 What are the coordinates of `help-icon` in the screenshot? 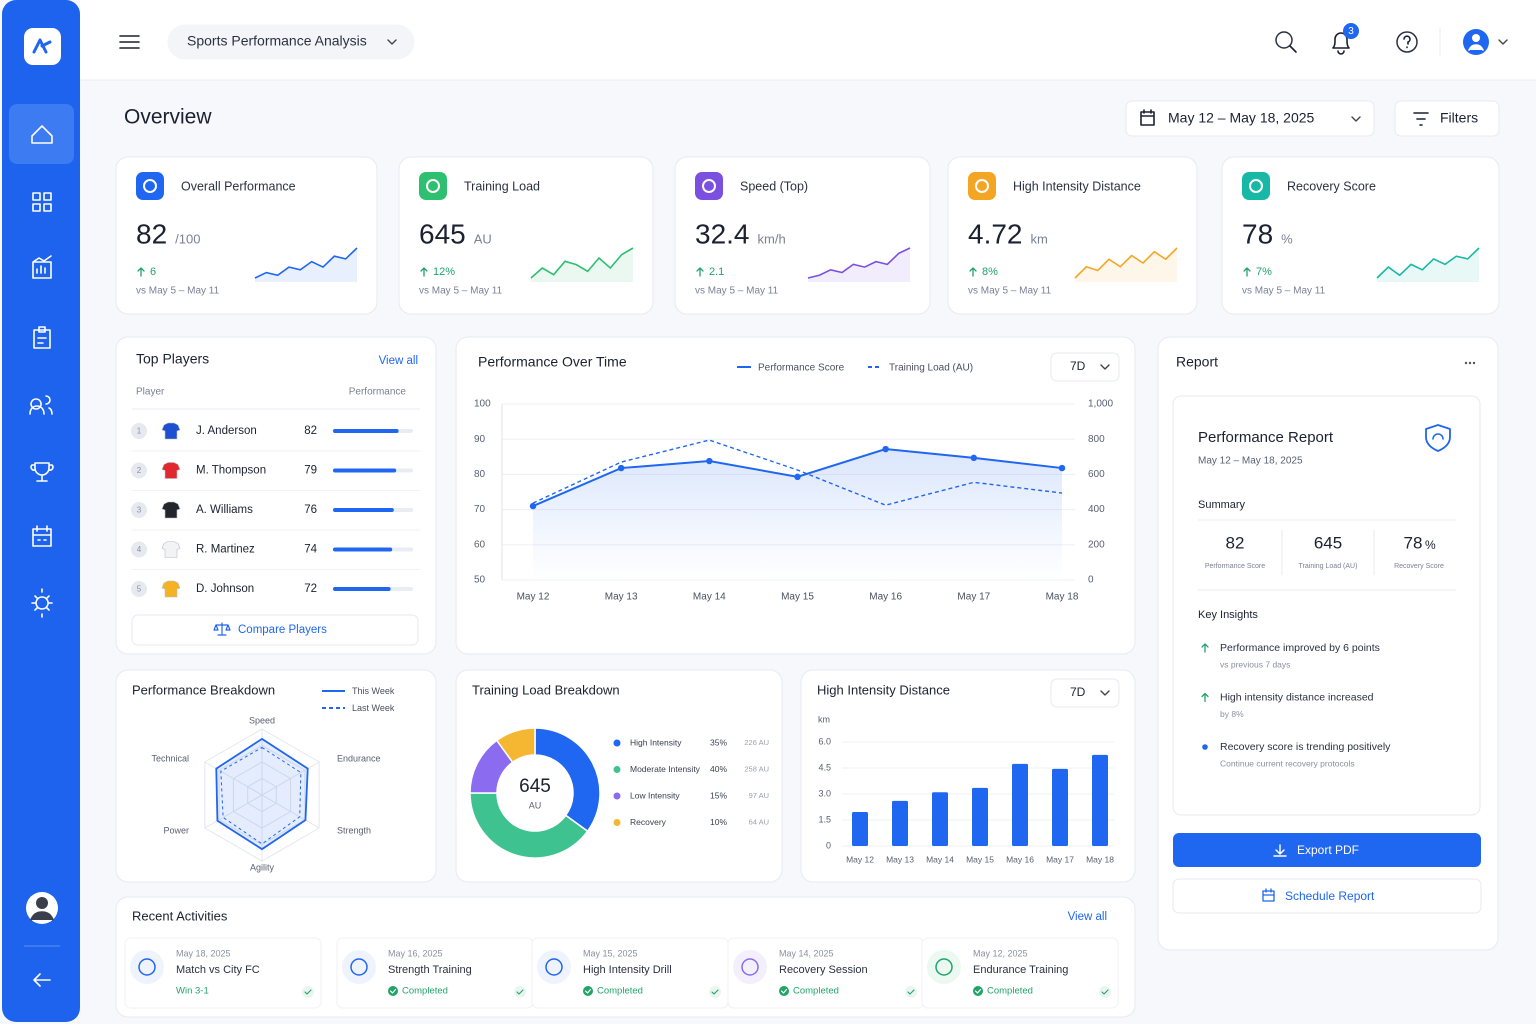 It's located at (1407, 42).